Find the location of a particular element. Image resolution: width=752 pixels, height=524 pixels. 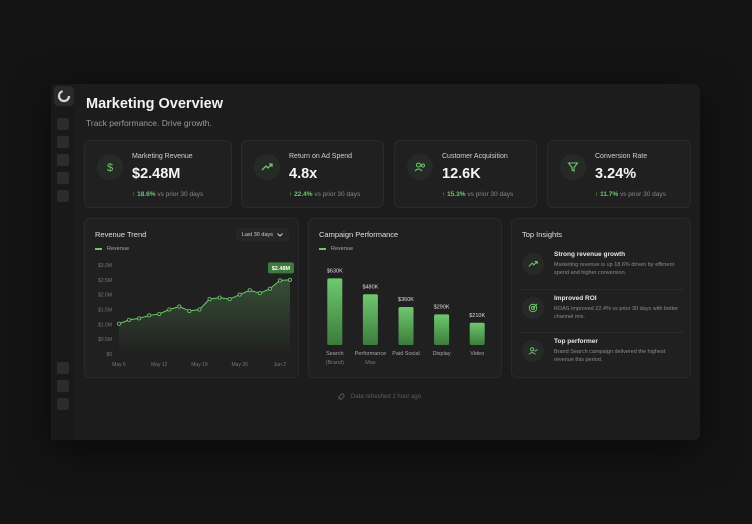

kpi-value: 12.6K is located at coordinates (461, 174).